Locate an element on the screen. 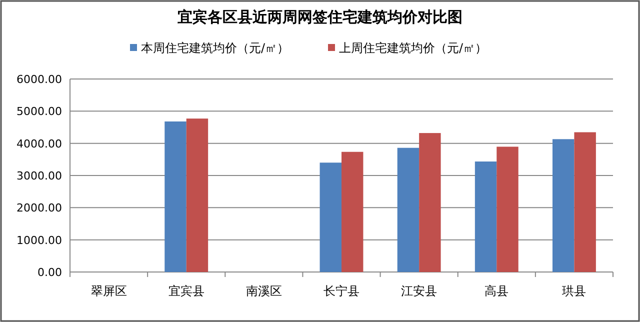  y-tick-label: 5000.00 is located at coordinates (39, 111).